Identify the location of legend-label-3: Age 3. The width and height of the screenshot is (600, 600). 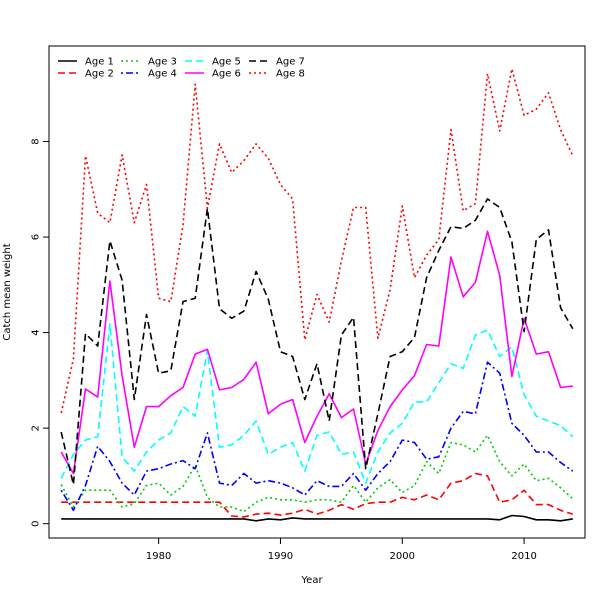
(162, 62).